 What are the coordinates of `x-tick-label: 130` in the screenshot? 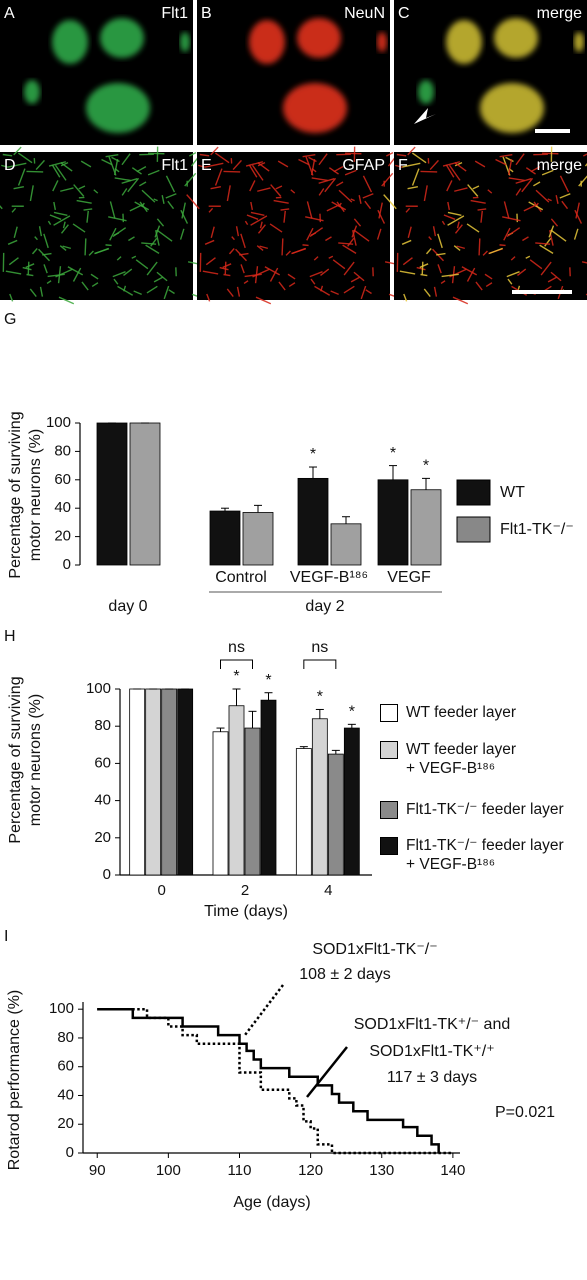 It's located at (381, 1170).